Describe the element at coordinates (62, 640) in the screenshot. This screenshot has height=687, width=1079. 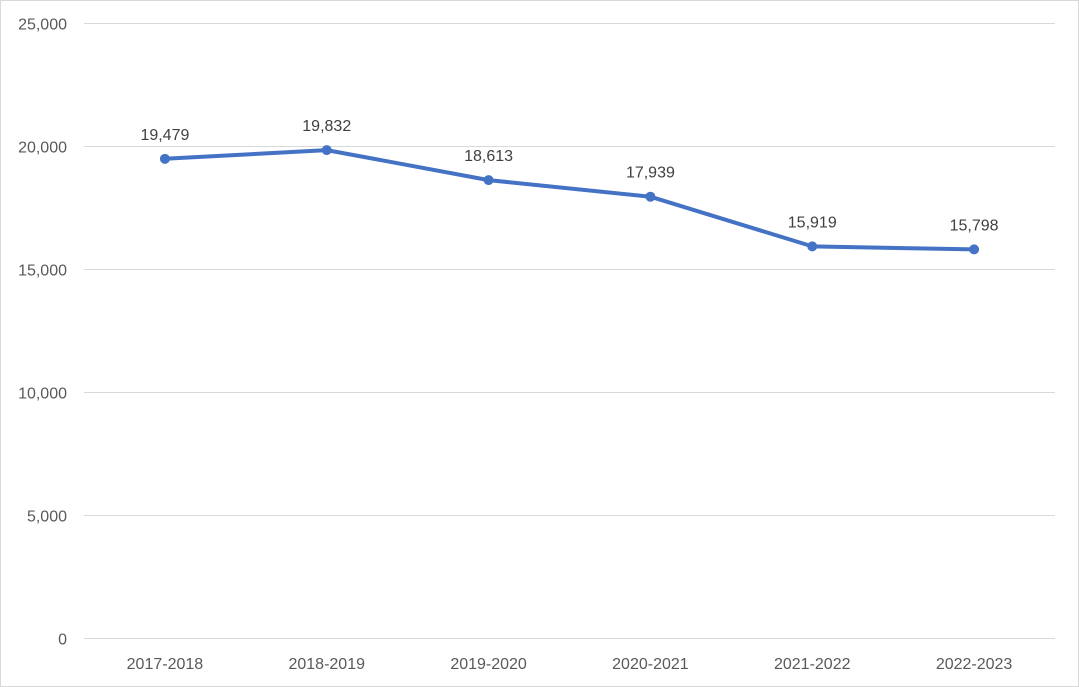
I see `y-tick-label: 0` at that location.